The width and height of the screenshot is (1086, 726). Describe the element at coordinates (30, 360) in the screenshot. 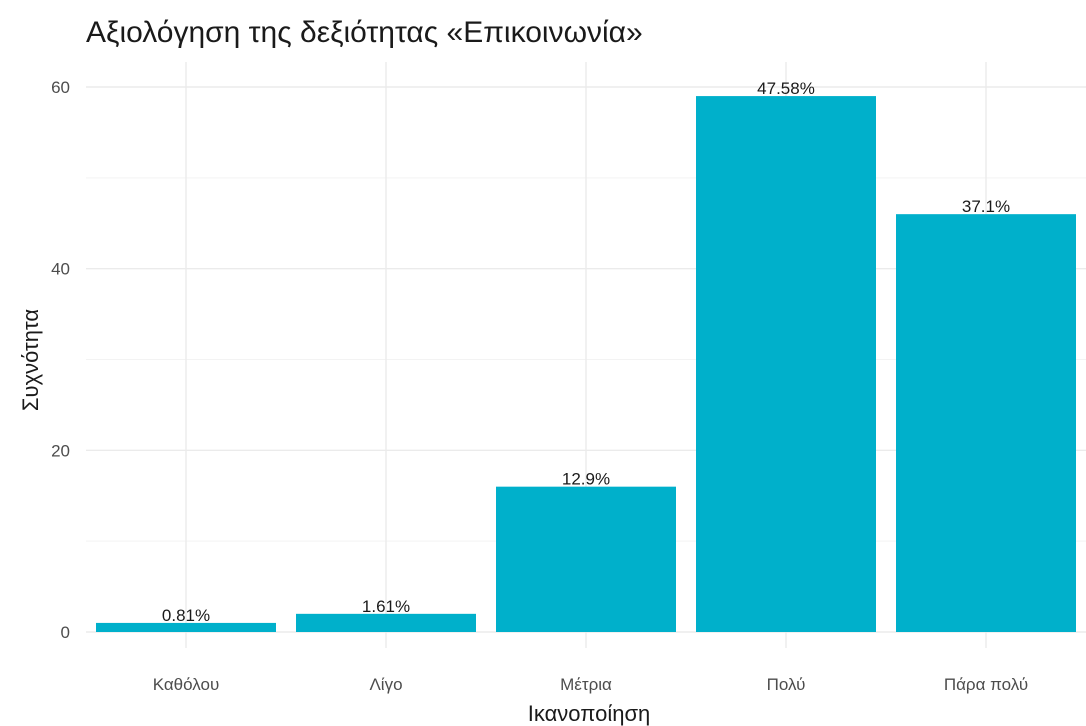

I see `y-axis-title: Συχνότητα` at that location.